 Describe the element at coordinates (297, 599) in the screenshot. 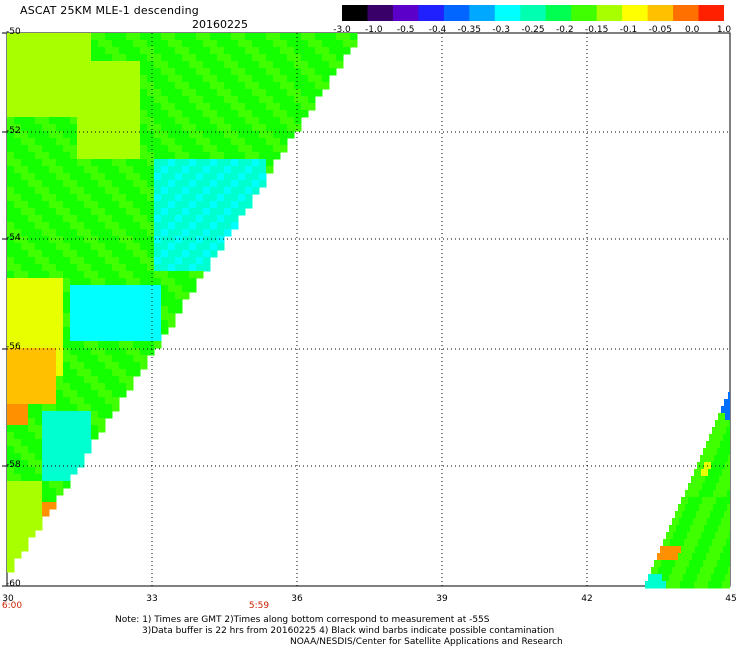

I see `lon-label-36: 36` at that location.